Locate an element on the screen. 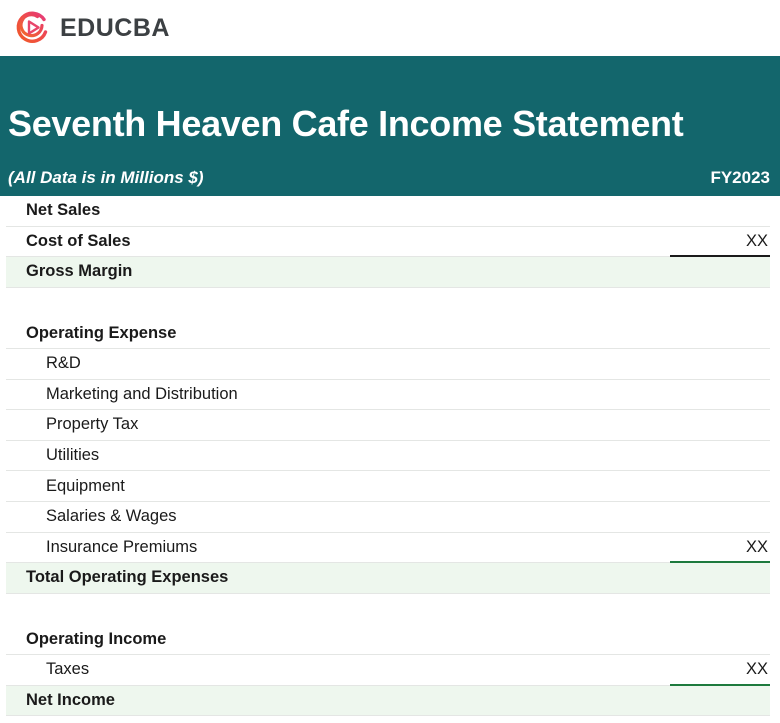 The height and width of the screenshot is (723, 780). statement-row: Equipment is located at coordinates (388, 486).